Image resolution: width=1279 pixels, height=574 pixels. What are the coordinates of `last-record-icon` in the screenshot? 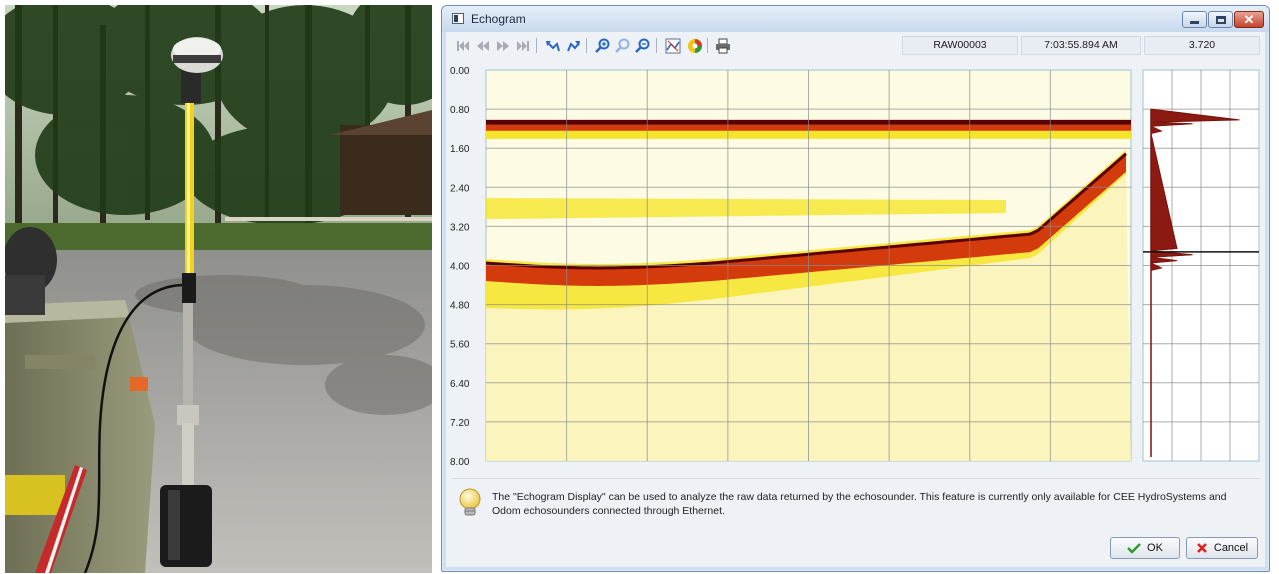 It's located at (523, 46).